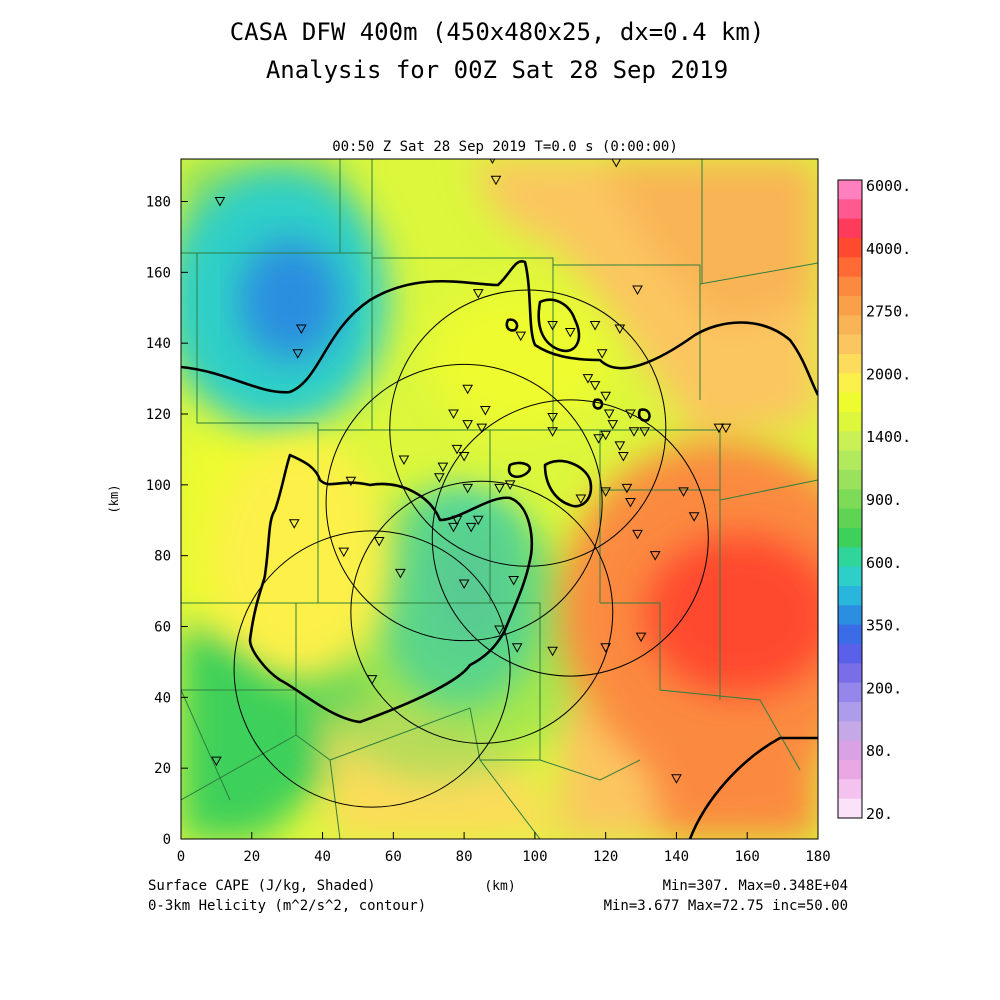  What do you see at coordinates (755, 886) in the screenshot?
I see `footer-stats1: Min=307. Max=0.348E+04` at bounding box center [755, 886].